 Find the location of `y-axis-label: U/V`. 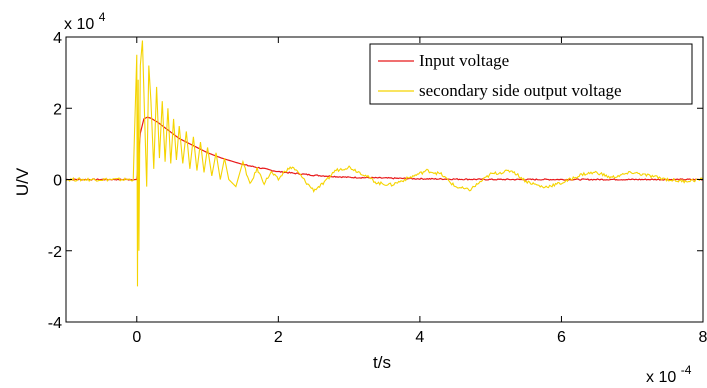

y-axis-label: U/V is located at coordinates (22, 181).